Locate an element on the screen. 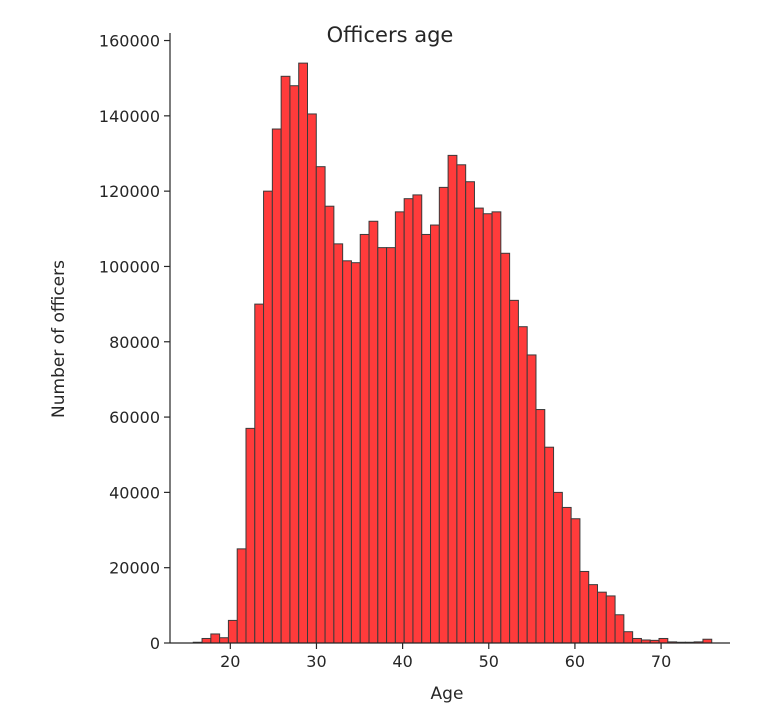 This screenshot has height=706, width=764. x-tick-label: 30 is located at coordinates (316, 661).